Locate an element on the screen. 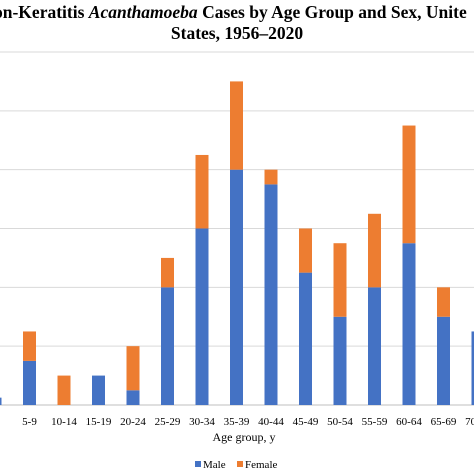  x-tick-label: 15-19 is located at coordinates (99, 422).